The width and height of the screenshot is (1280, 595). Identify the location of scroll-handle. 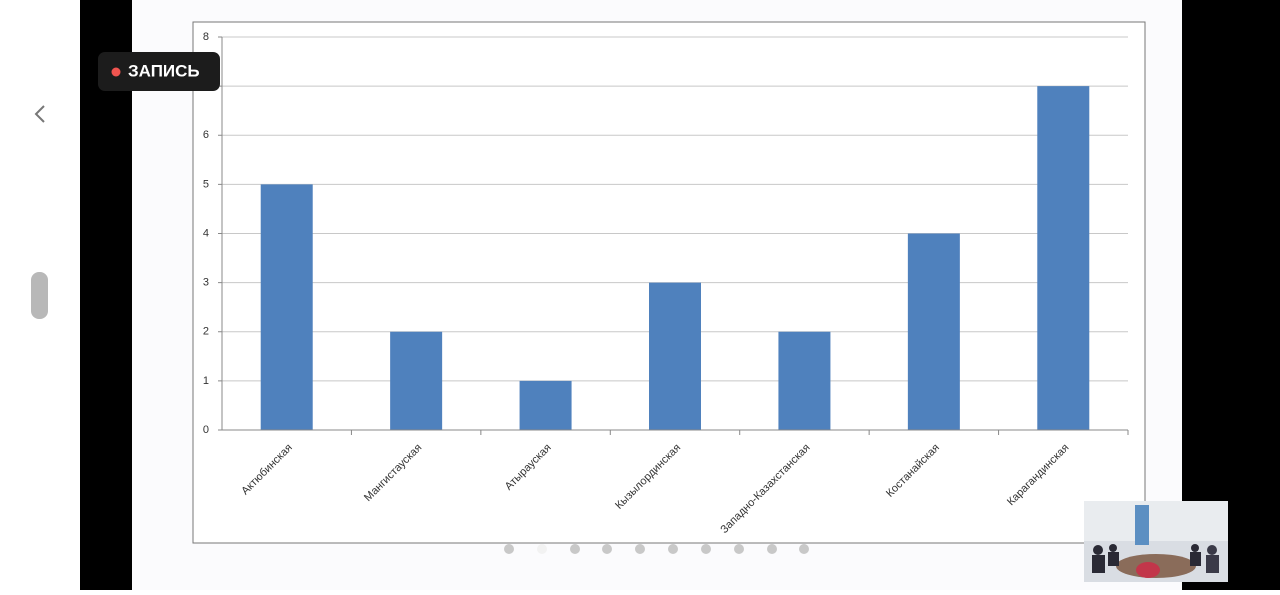
(39, 295).